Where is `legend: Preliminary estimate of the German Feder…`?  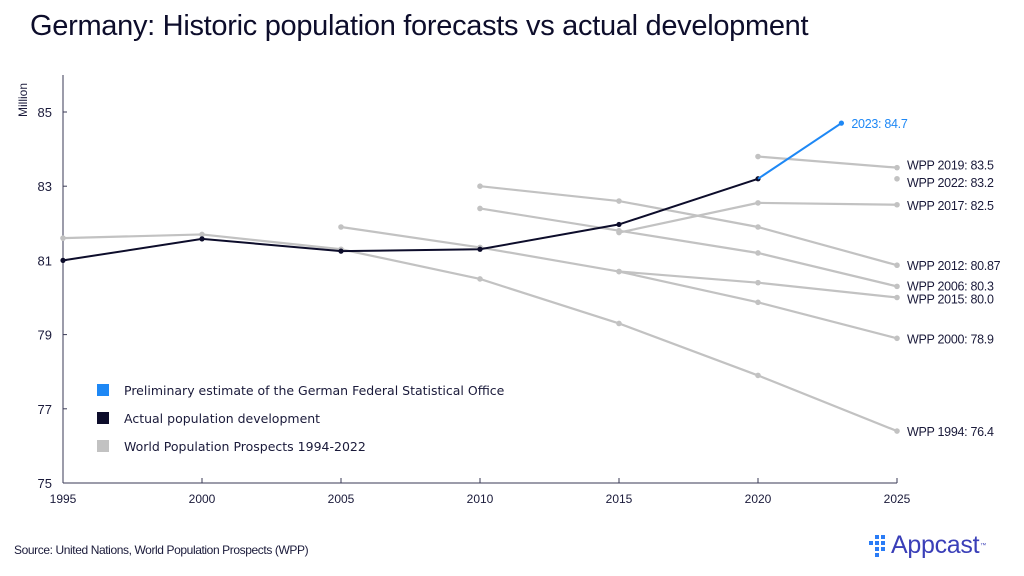
legend: Preliminary estimate of the German Feder… is located at coordinates (300, 418).